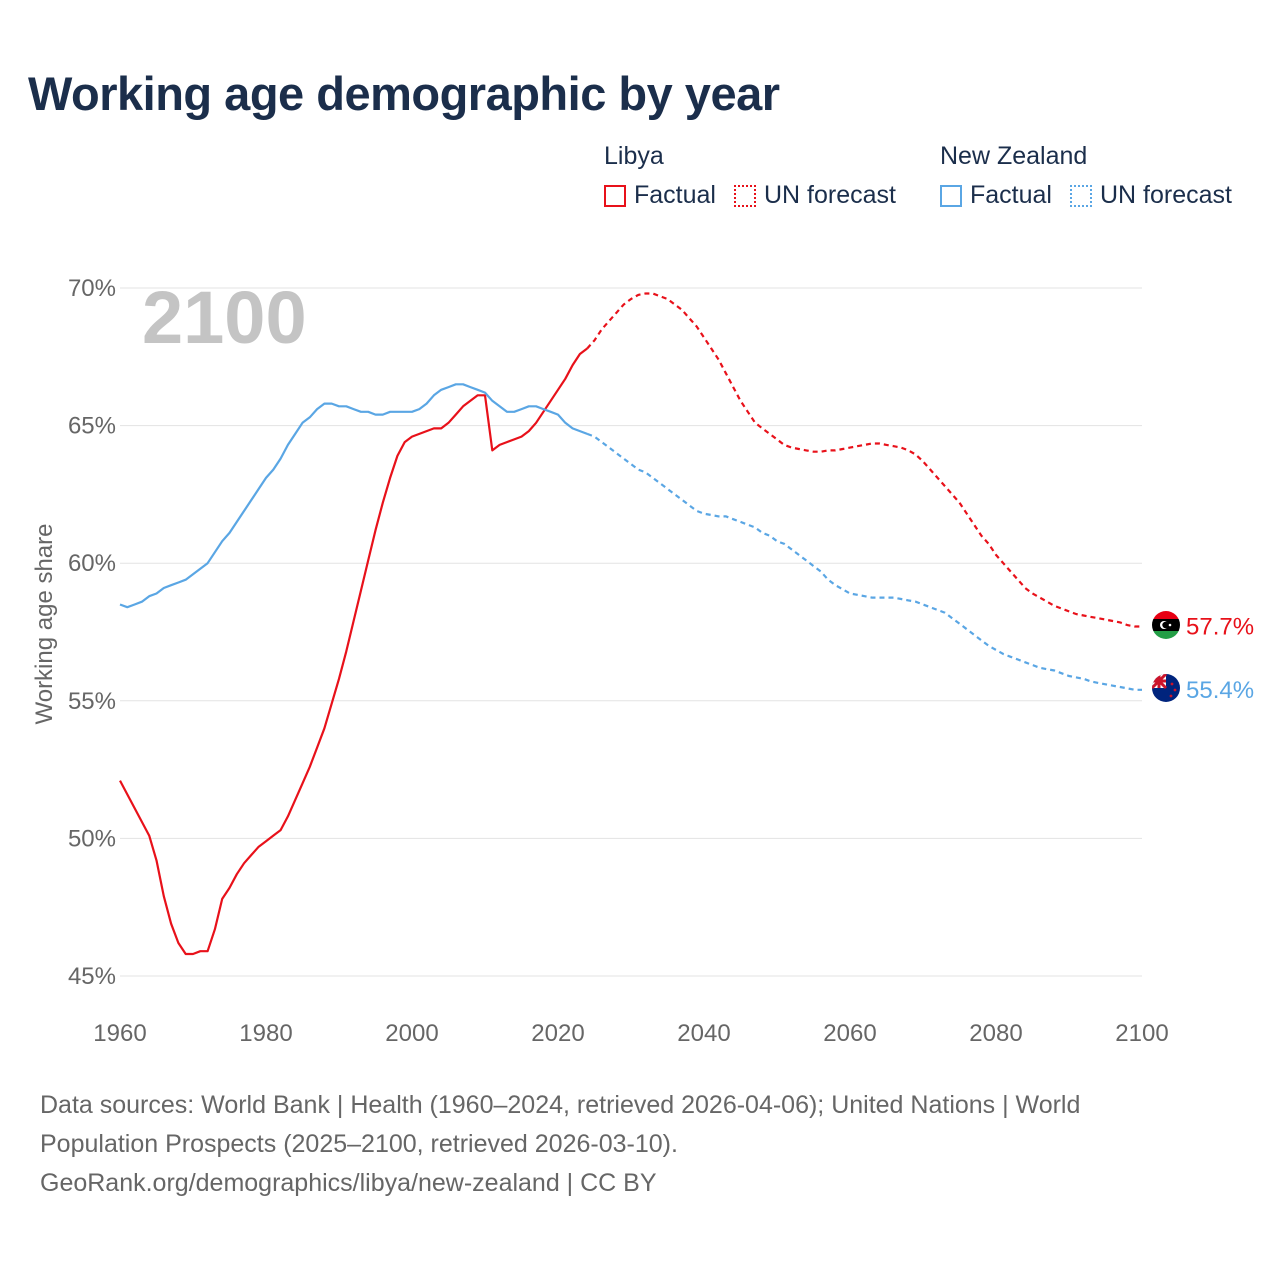  Describe the element at coordinates (92, 976) in the screenshot. I see `y-tick-label: 45%` at that location.